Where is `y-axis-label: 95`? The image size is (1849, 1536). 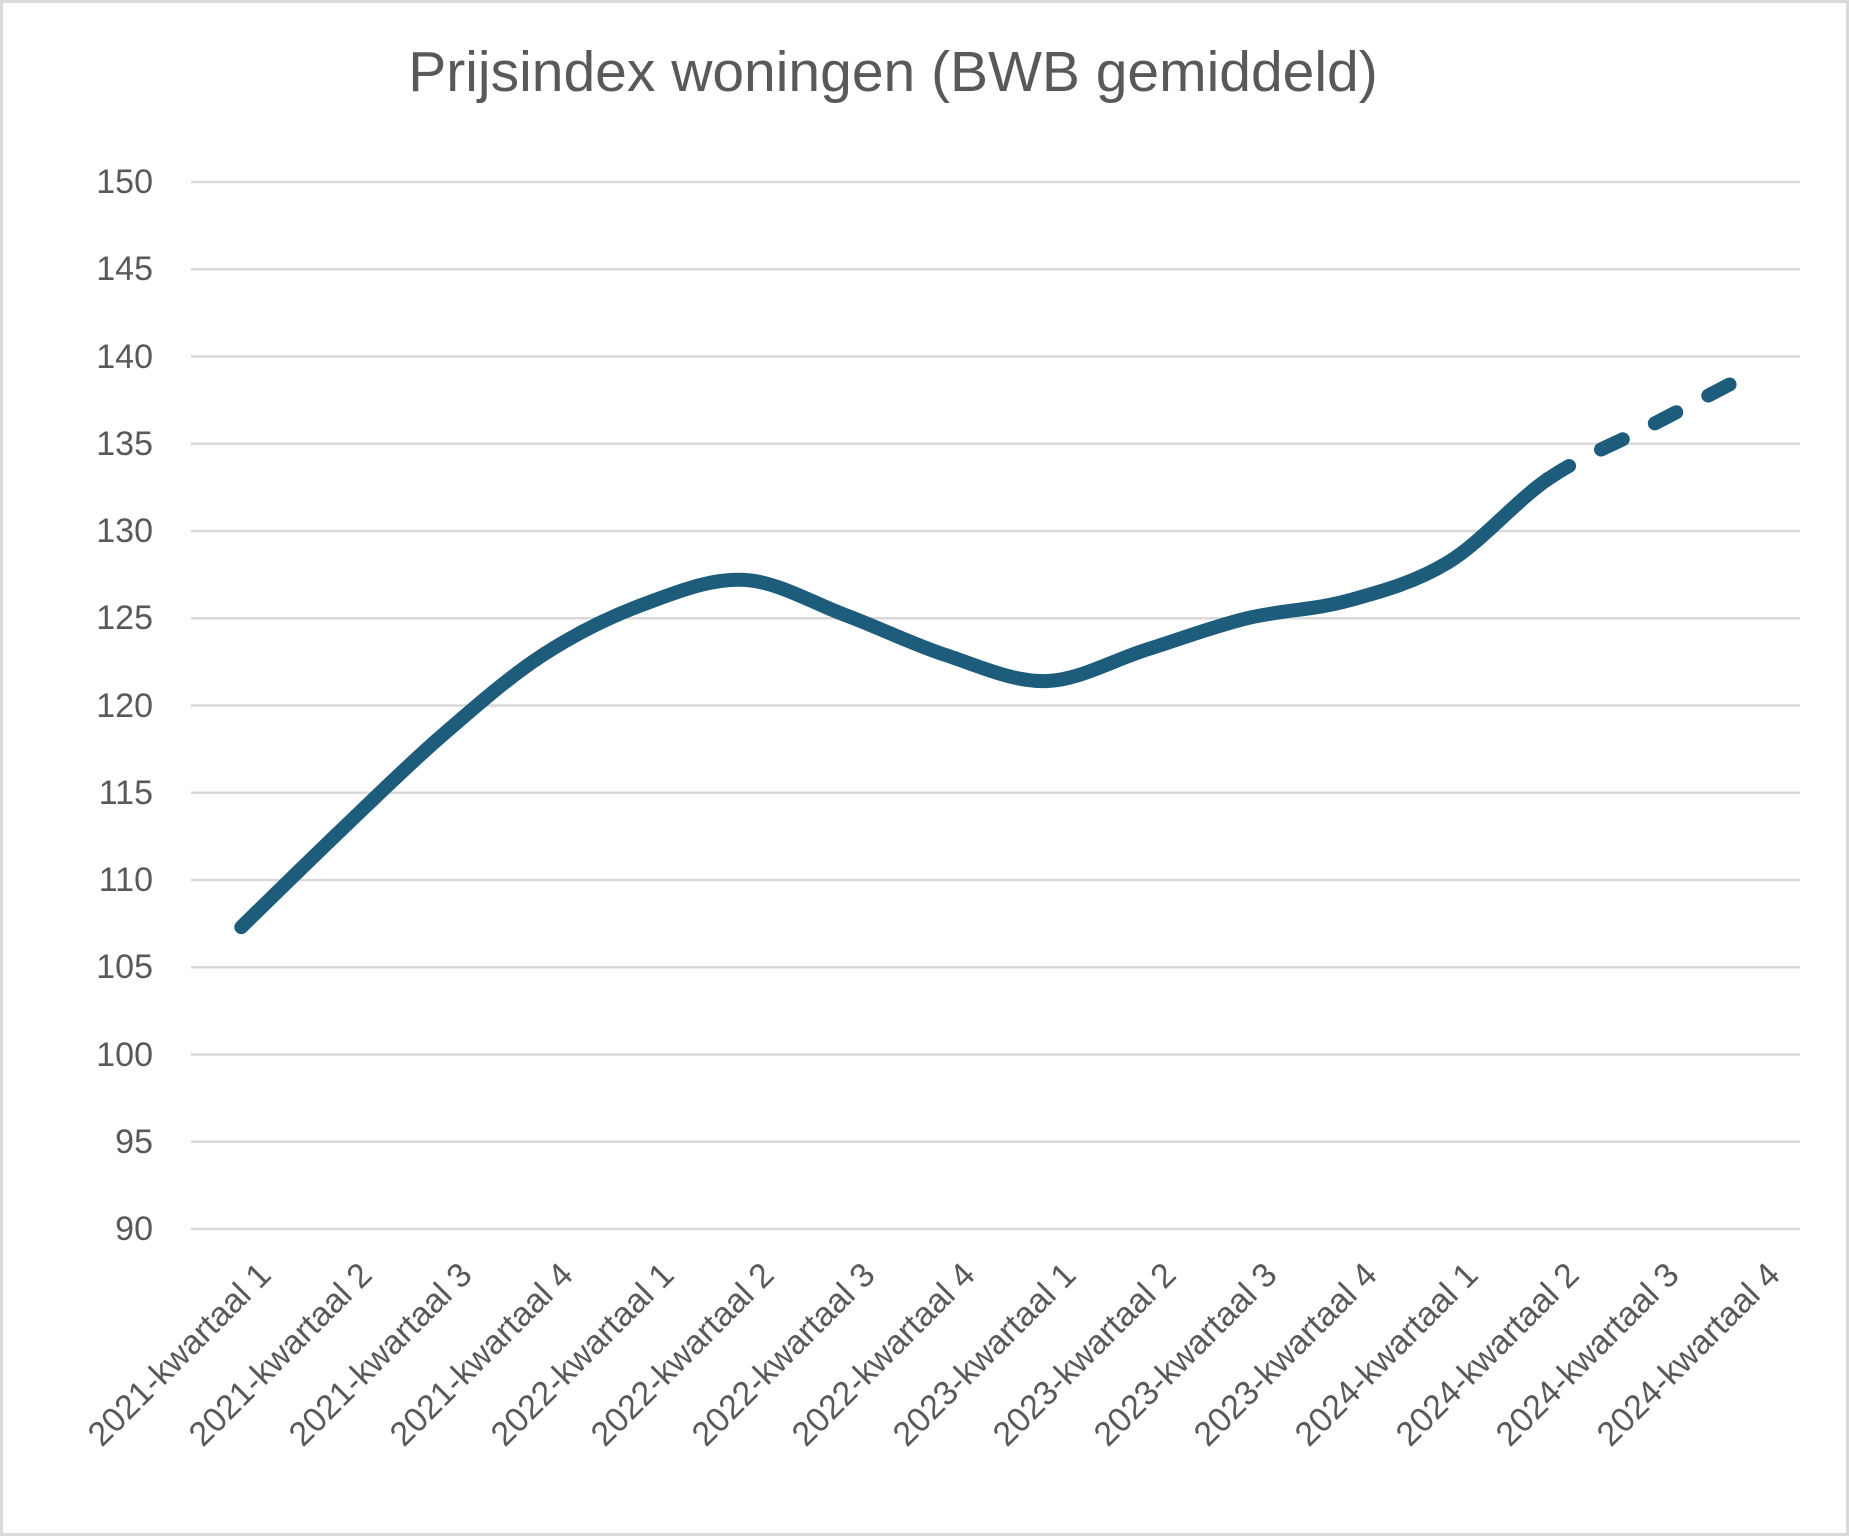 y-axis-label: 95 is located at coordinates (134, 1142).